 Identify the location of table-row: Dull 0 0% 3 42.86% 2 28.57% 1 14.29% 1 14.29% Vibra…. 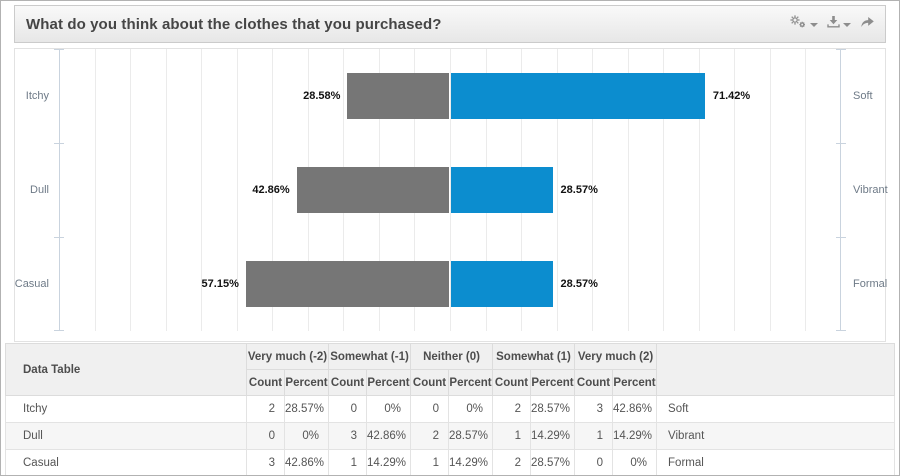
(450, 436).